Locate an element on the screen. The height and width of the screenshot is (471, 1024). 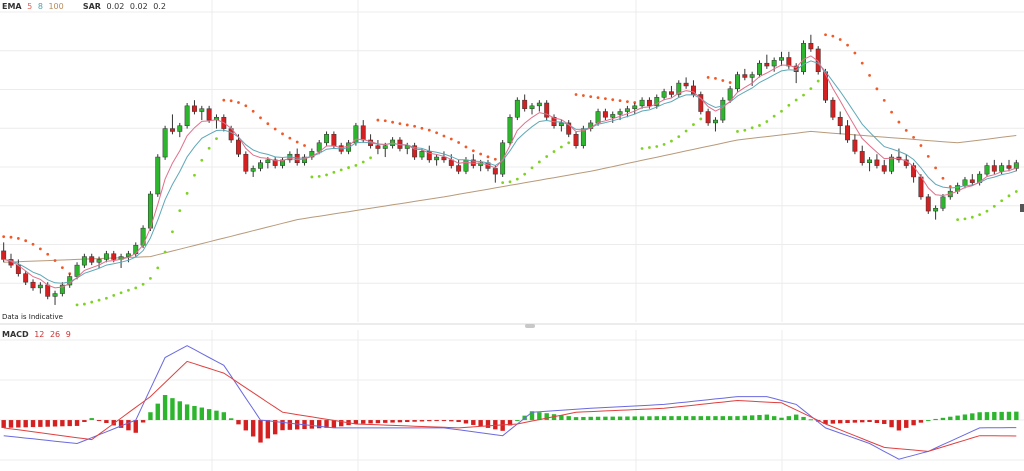
macd-param-fast: 12 is located at coordinates (39, 334).